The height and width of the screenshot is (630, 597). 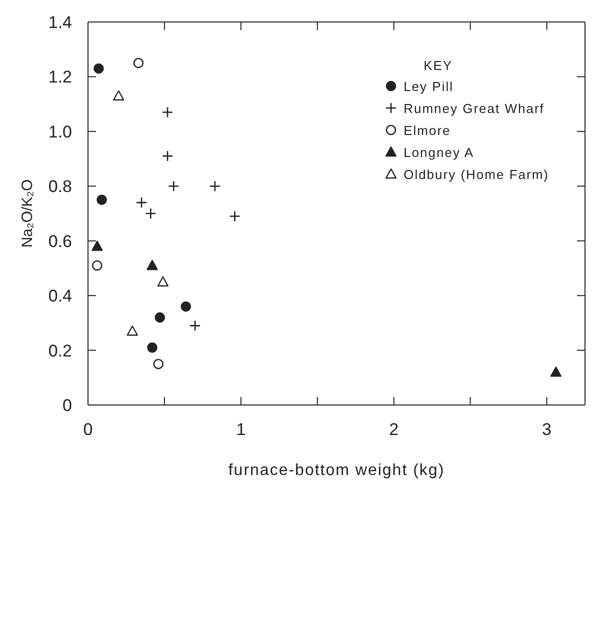 I want to click on y-tick-label: 0.6, so click(x=60, y=241).